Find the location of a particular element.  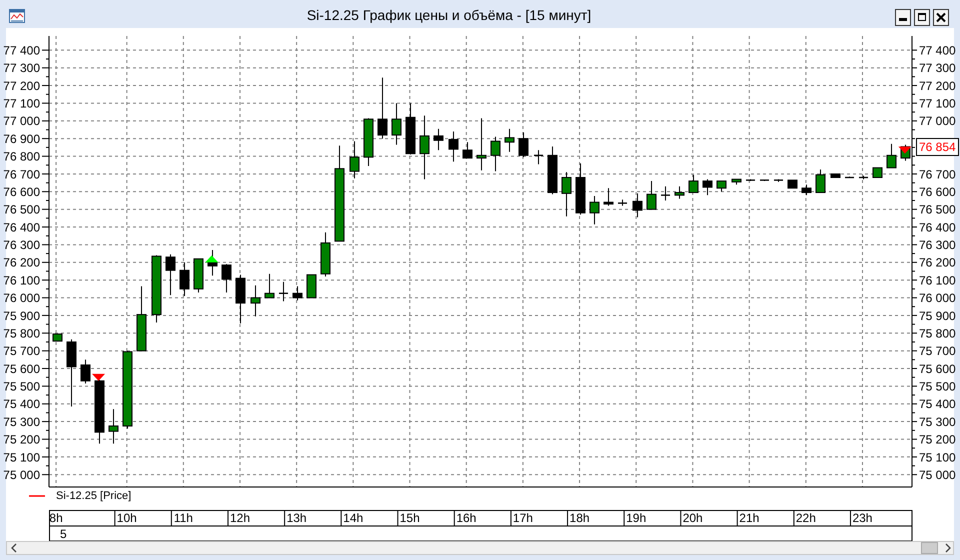

y2-tick-label: 76 700 is located at coordinates (937, 174).